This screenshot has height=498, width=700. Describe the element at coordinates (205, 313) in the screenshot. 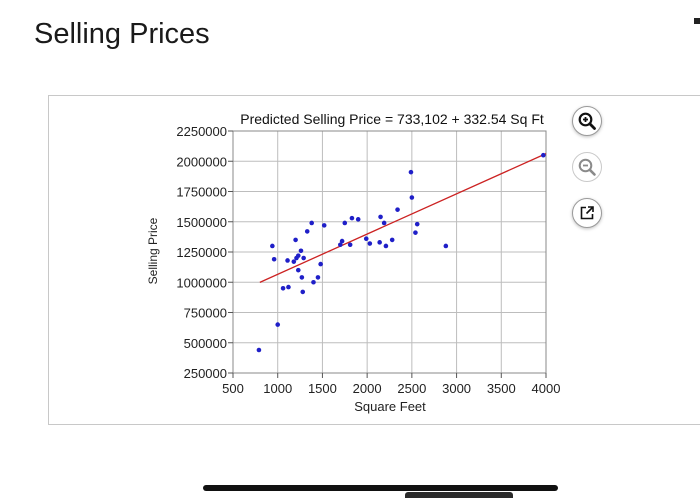

I see `y-tick-label: 750000` at that location.